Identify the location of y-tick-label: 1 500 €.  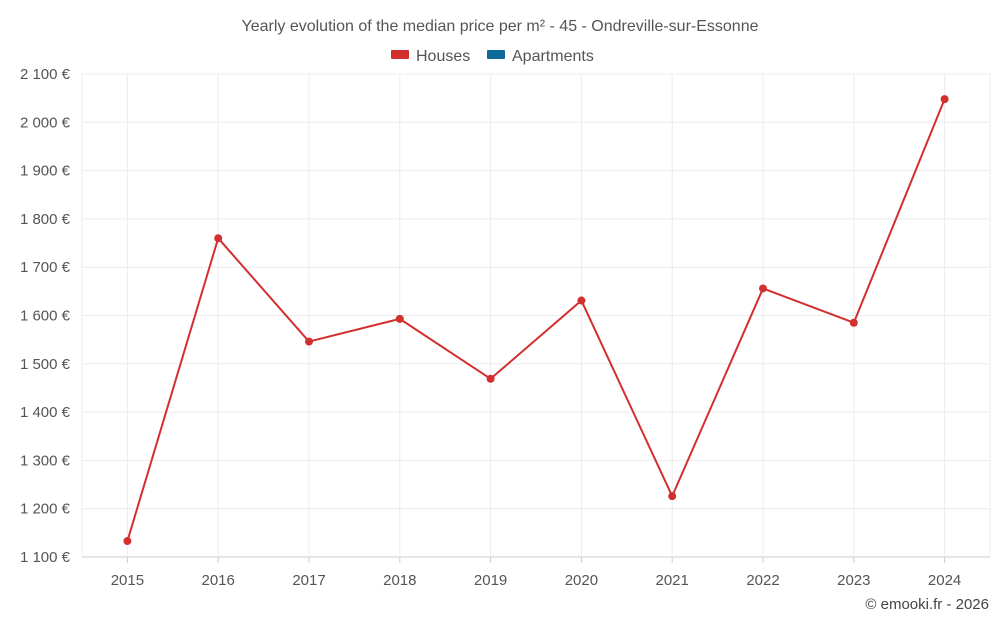
(45, 364).